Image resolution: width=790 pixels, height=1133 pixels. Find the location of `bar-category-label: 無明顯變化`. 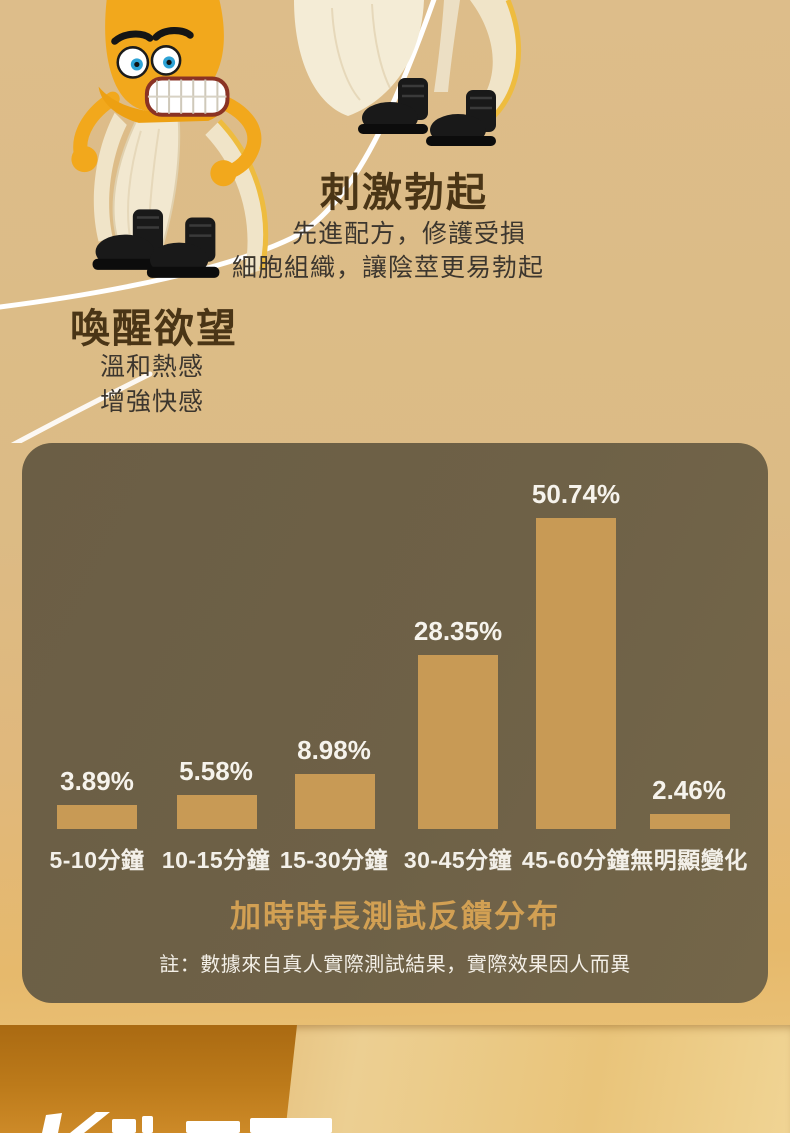

bar-category-label: 無明顯變化 is located at coordinates (689, 860).